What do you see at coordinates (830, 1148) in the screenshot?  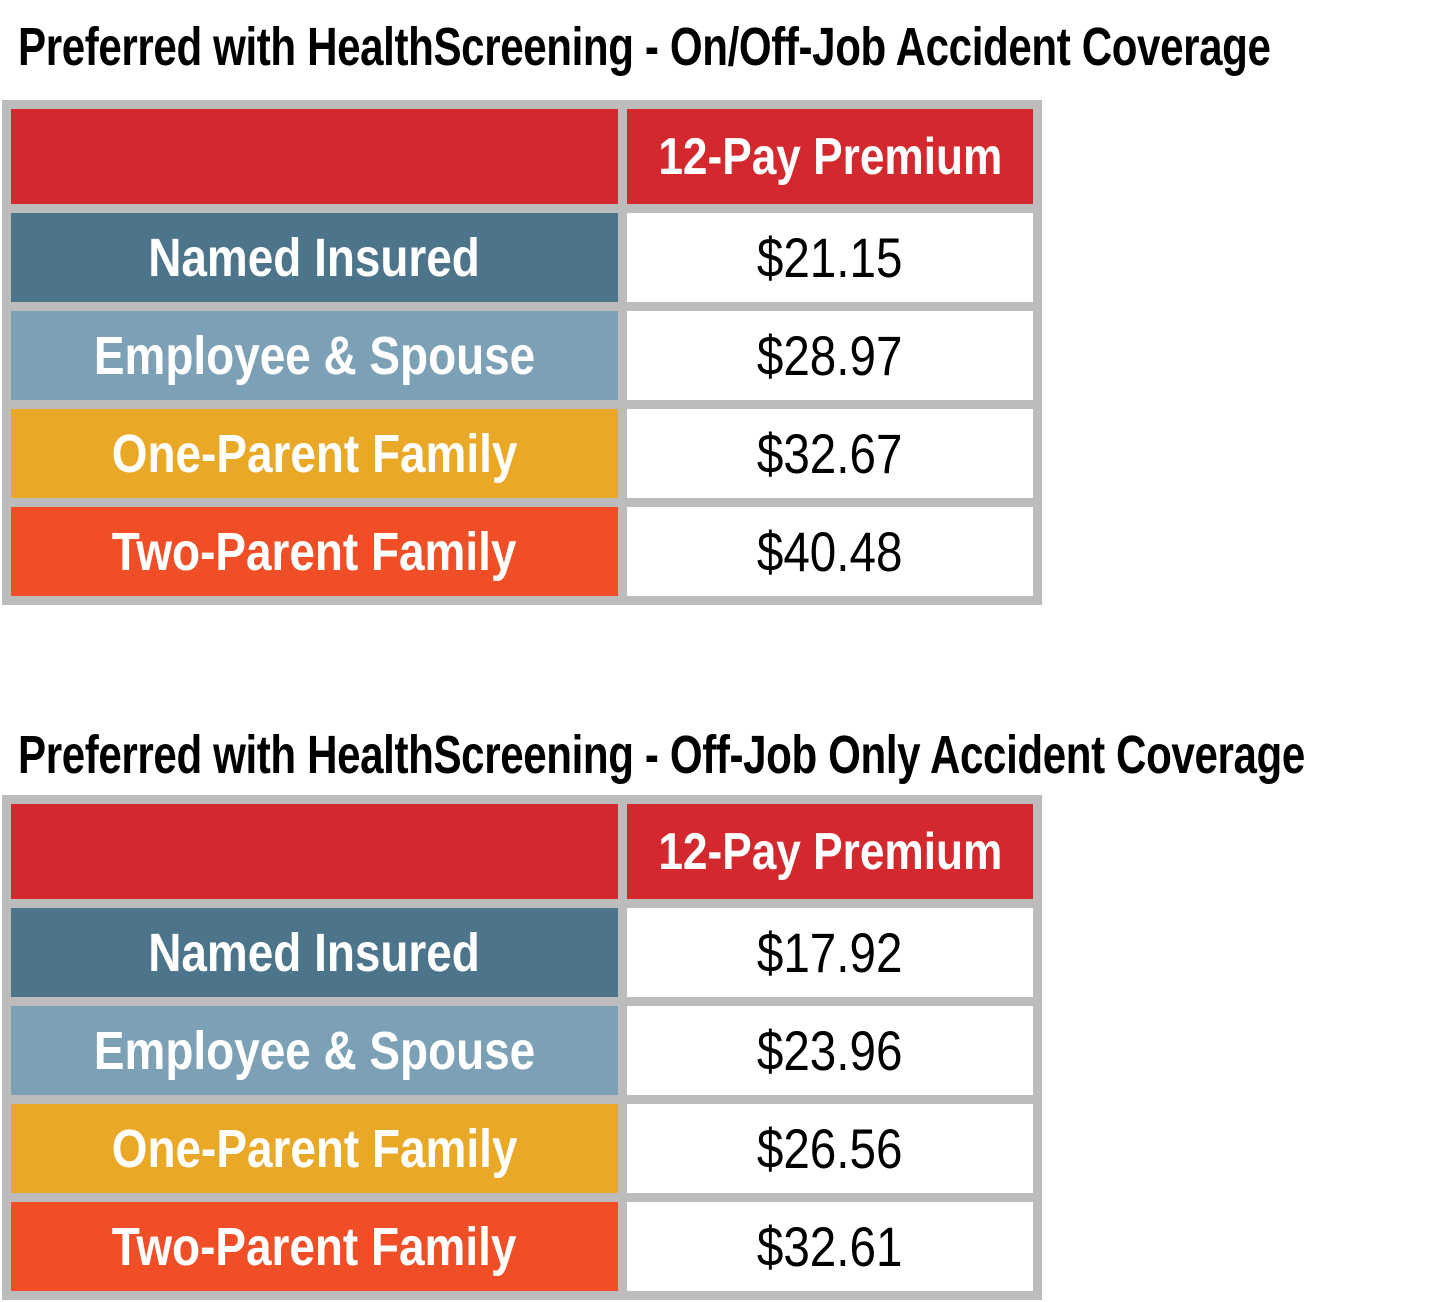 I see `table2-row-one-parent-value: $26.56` at bounding box center [830, 1148].